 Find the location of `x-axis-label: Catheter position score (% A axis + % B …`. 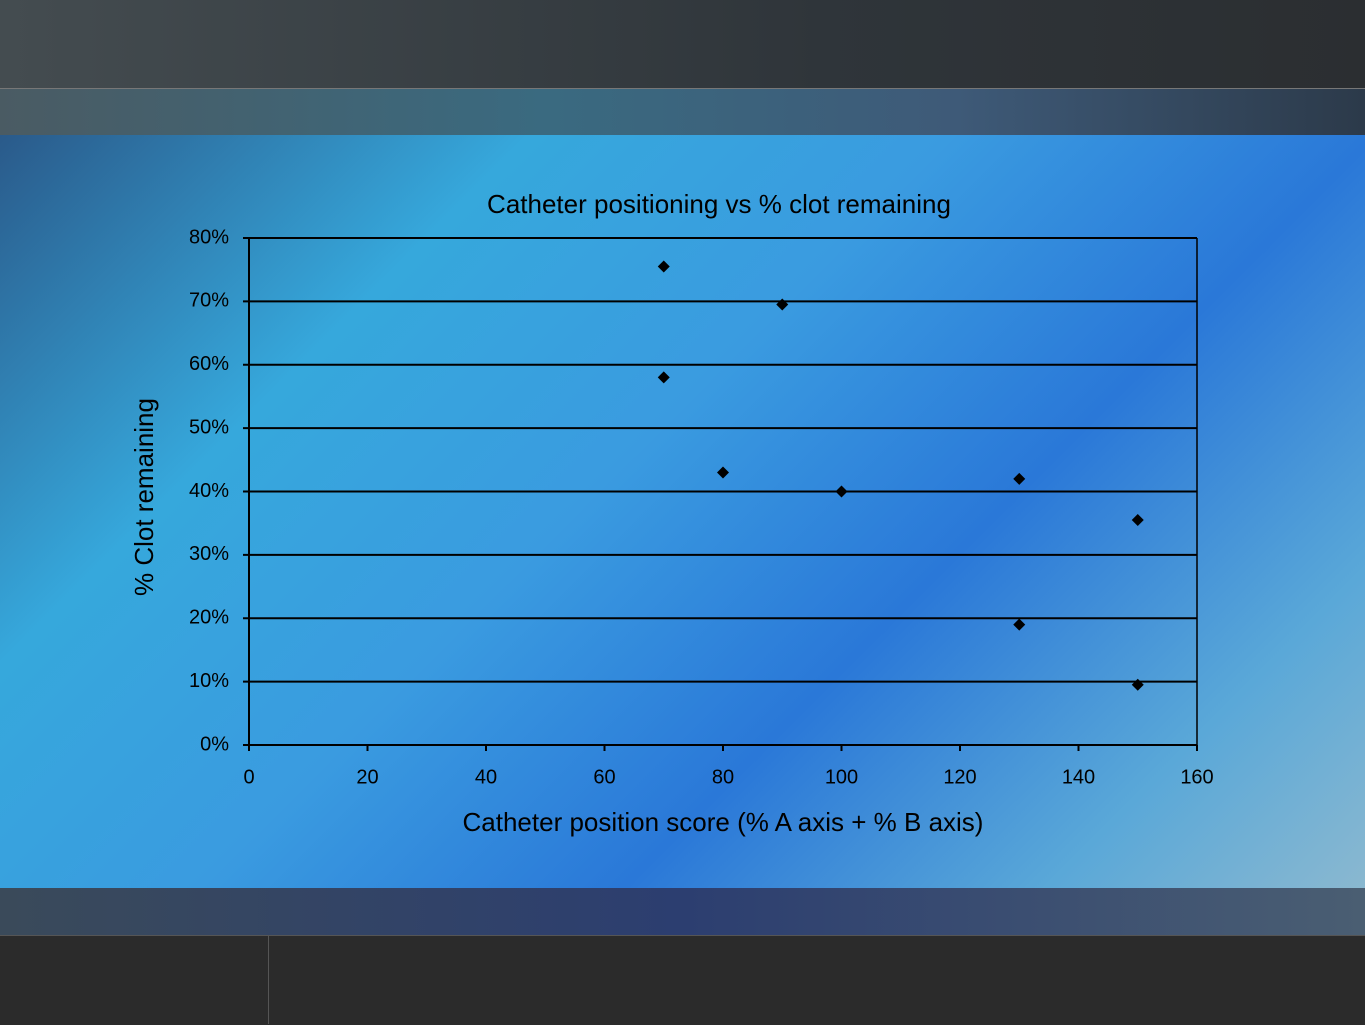

x-axis-label: Catheter position score (% A axis + % B … is located at coordinates (723, 822).